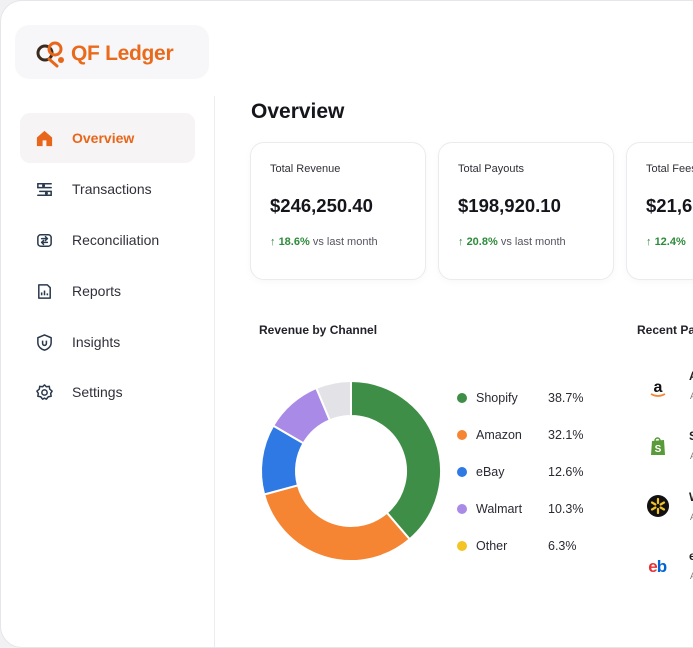 The height and width of the screenshot is (648, 693). I want to click on sidebar-item-label: Reconciliation, so click(116, 240).